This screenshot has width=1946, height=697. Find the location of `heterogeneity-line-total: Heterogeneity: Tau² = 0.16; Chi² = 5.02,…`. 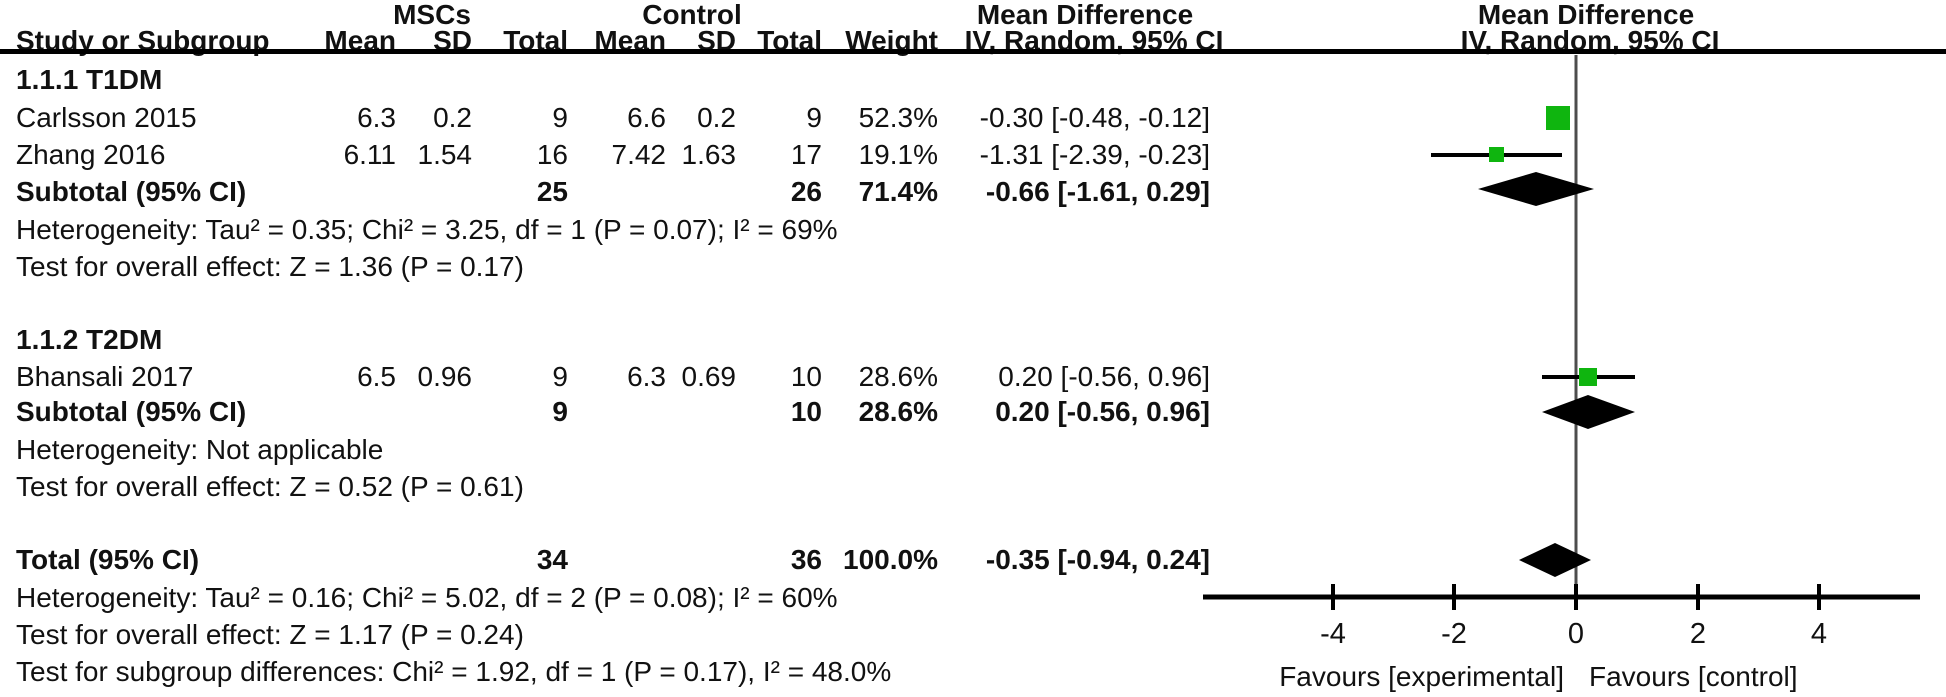

heterogeneity-line-total: Heterogeneity: Tau² = 0.16; Chi² = 5.02,… is located at coordinates (615, 598).